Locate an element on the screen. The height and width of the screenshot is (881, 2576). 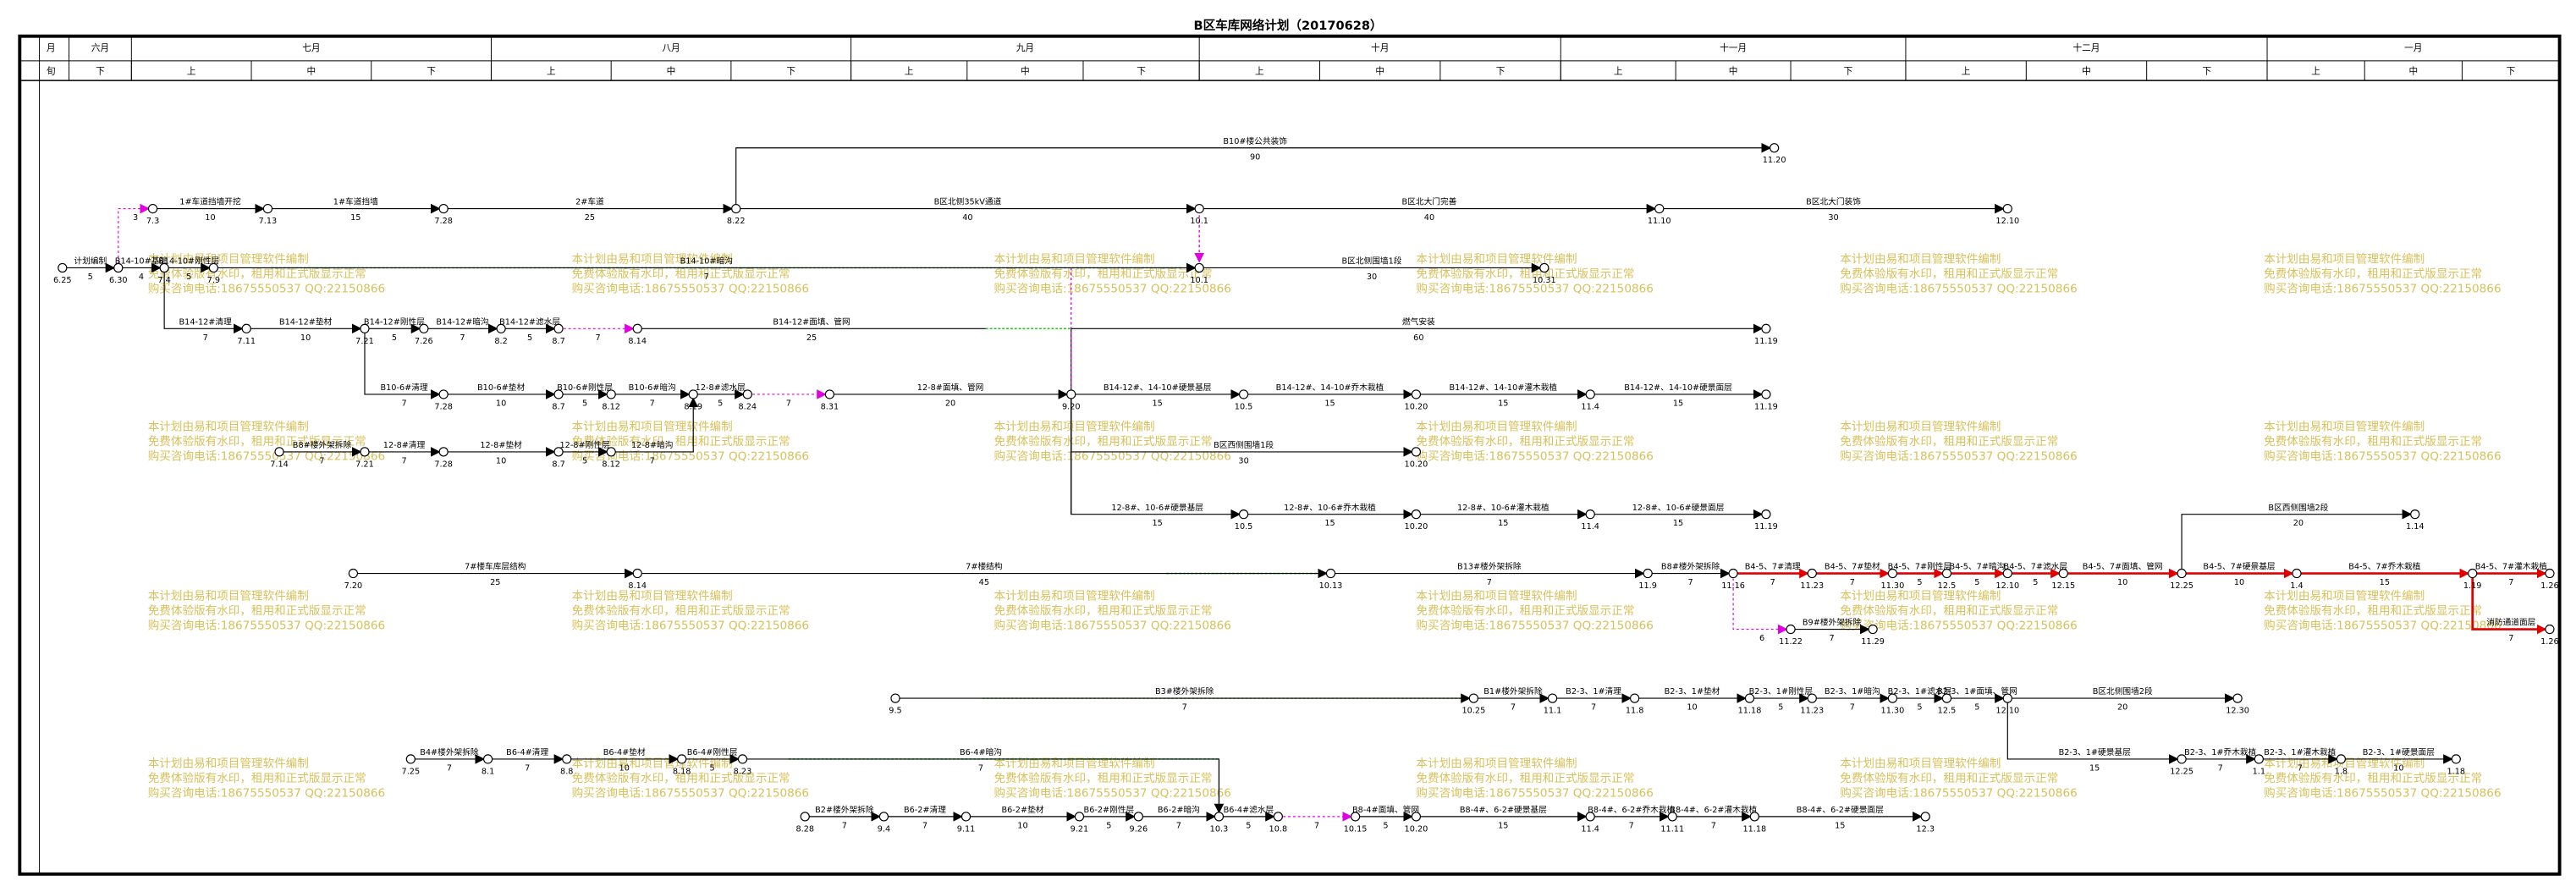
node-date: 11.8 is located at coordinates (1635, 711).